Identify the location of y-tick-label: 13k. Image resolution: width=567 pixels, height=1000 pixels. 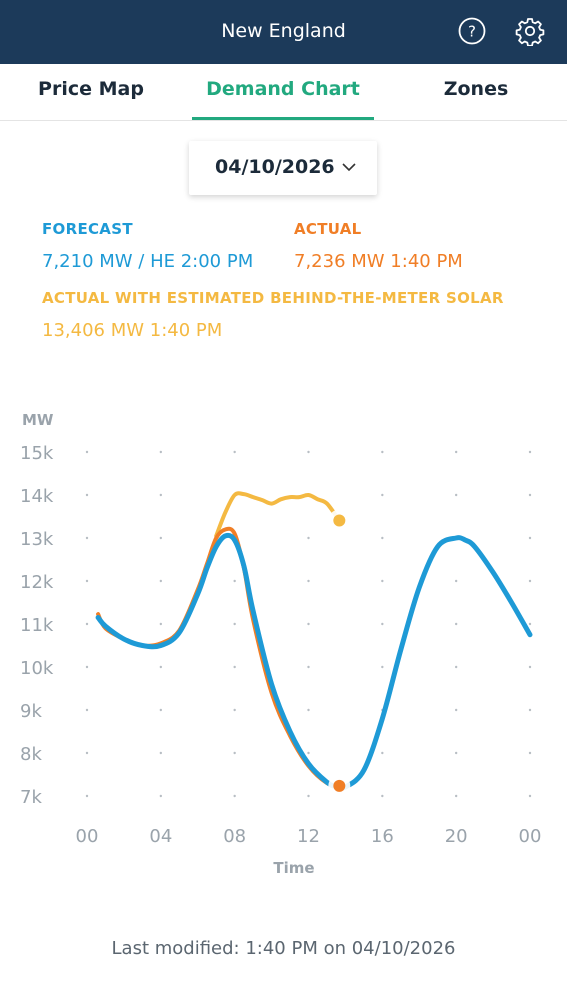
(37, 539).